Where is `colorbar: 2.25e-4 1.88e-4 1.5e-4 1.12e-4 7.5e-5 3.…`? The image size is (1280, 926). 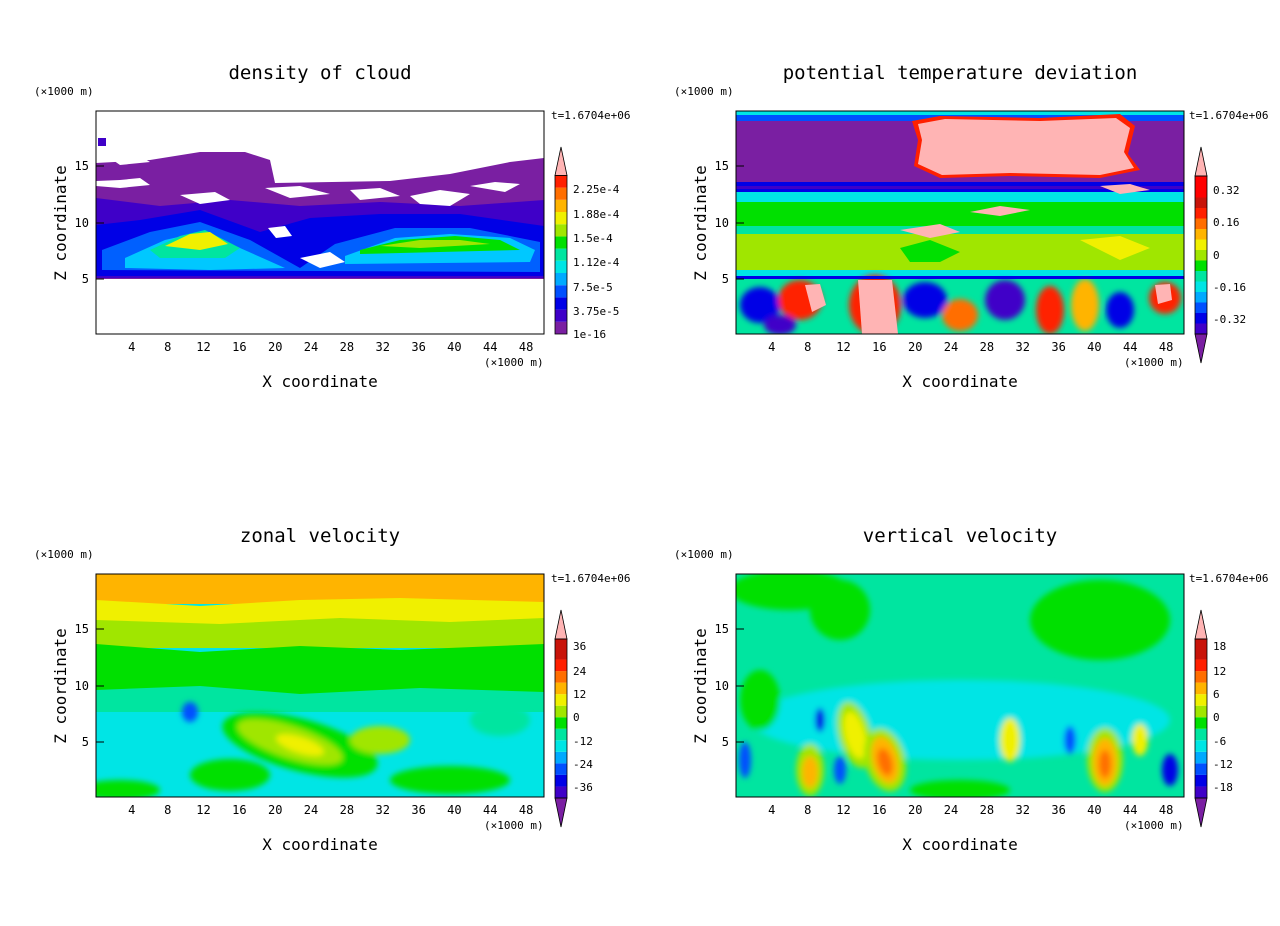
colorbar: 2.25e-4 1.88e-4 1.5e-4 1.12e-4 7.5e-5 3.… is located at coordinates (587, 243).